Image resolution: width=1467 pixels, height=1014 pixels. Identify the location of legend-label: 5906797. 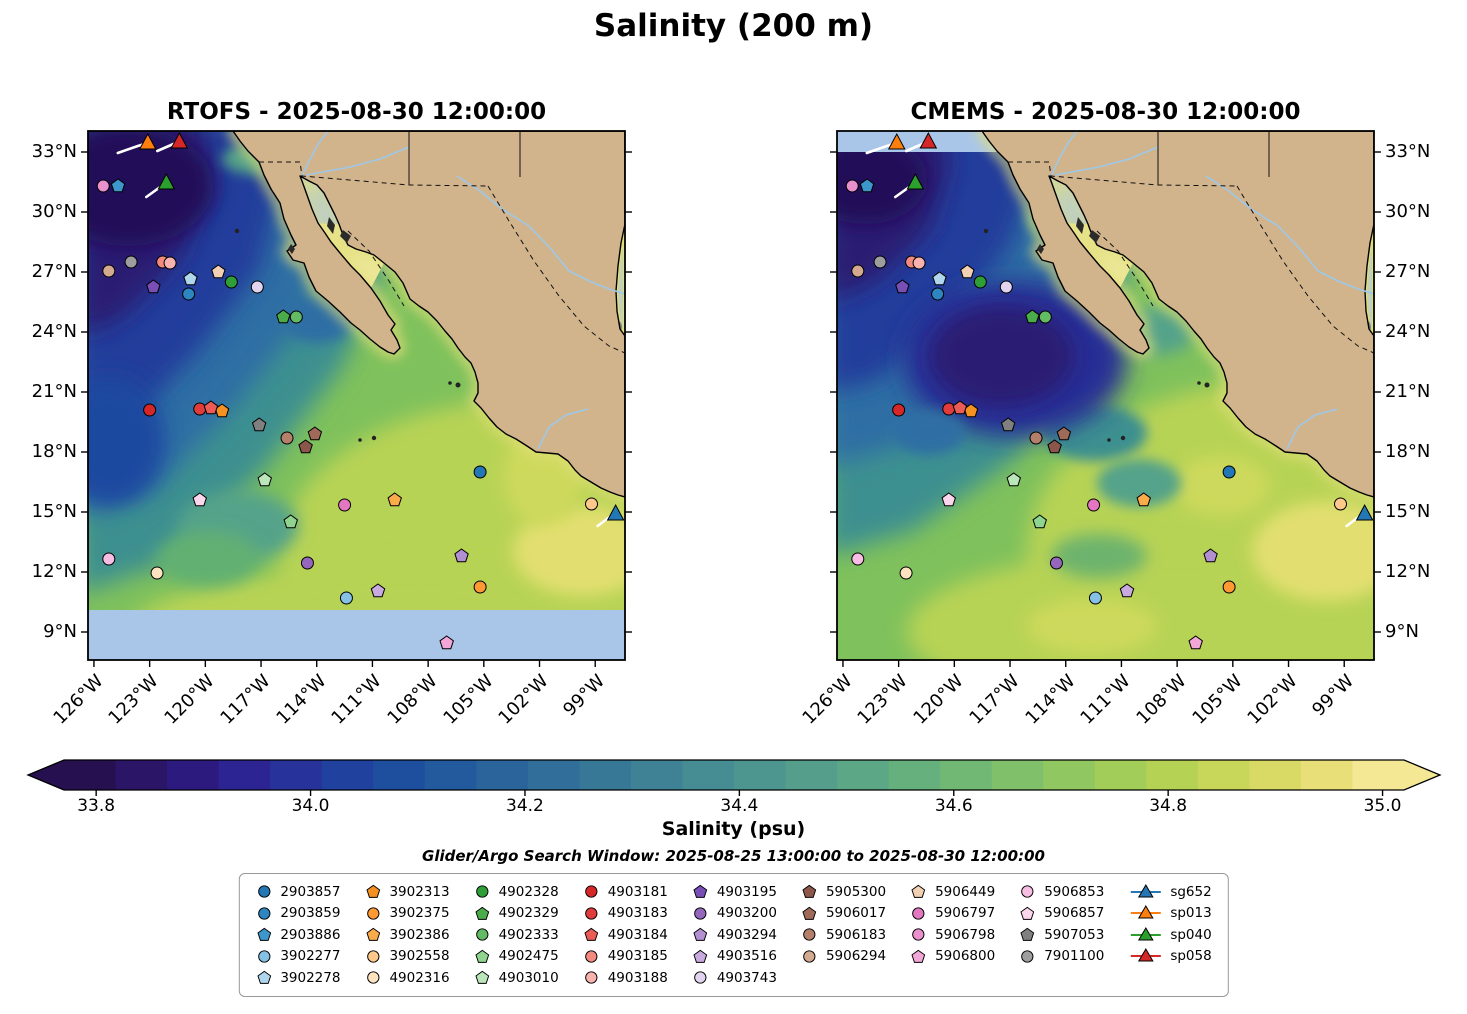
(965, 913).